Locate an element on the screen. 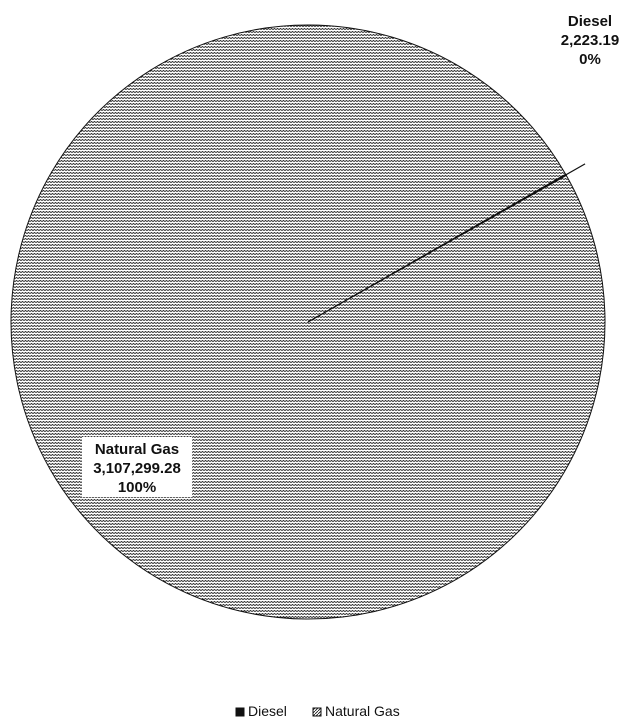 The height and width of the screenshot is (721, 634). slice-label-natural-gas: Natural Gas 3,107,299.28 100% is located at coordinates (137, 467).